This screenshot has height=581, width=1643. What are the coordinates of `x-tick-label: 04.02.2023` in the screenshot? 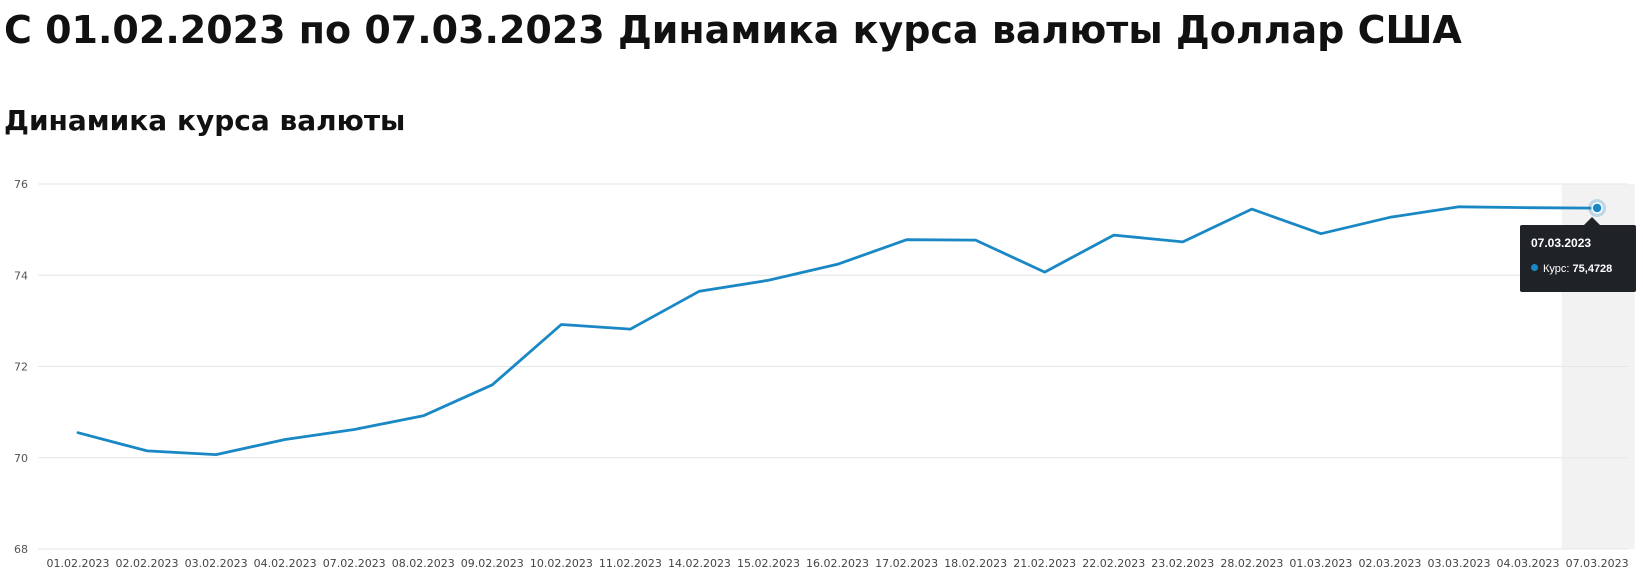 It's located at (285, 563).